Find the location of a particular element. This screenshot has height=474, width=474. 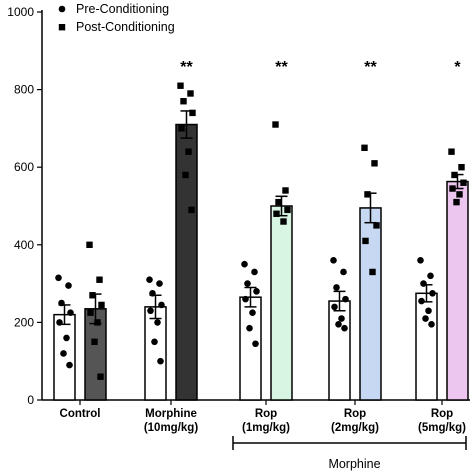

y-tick-label: 0 is located at coordinates (30, 400).